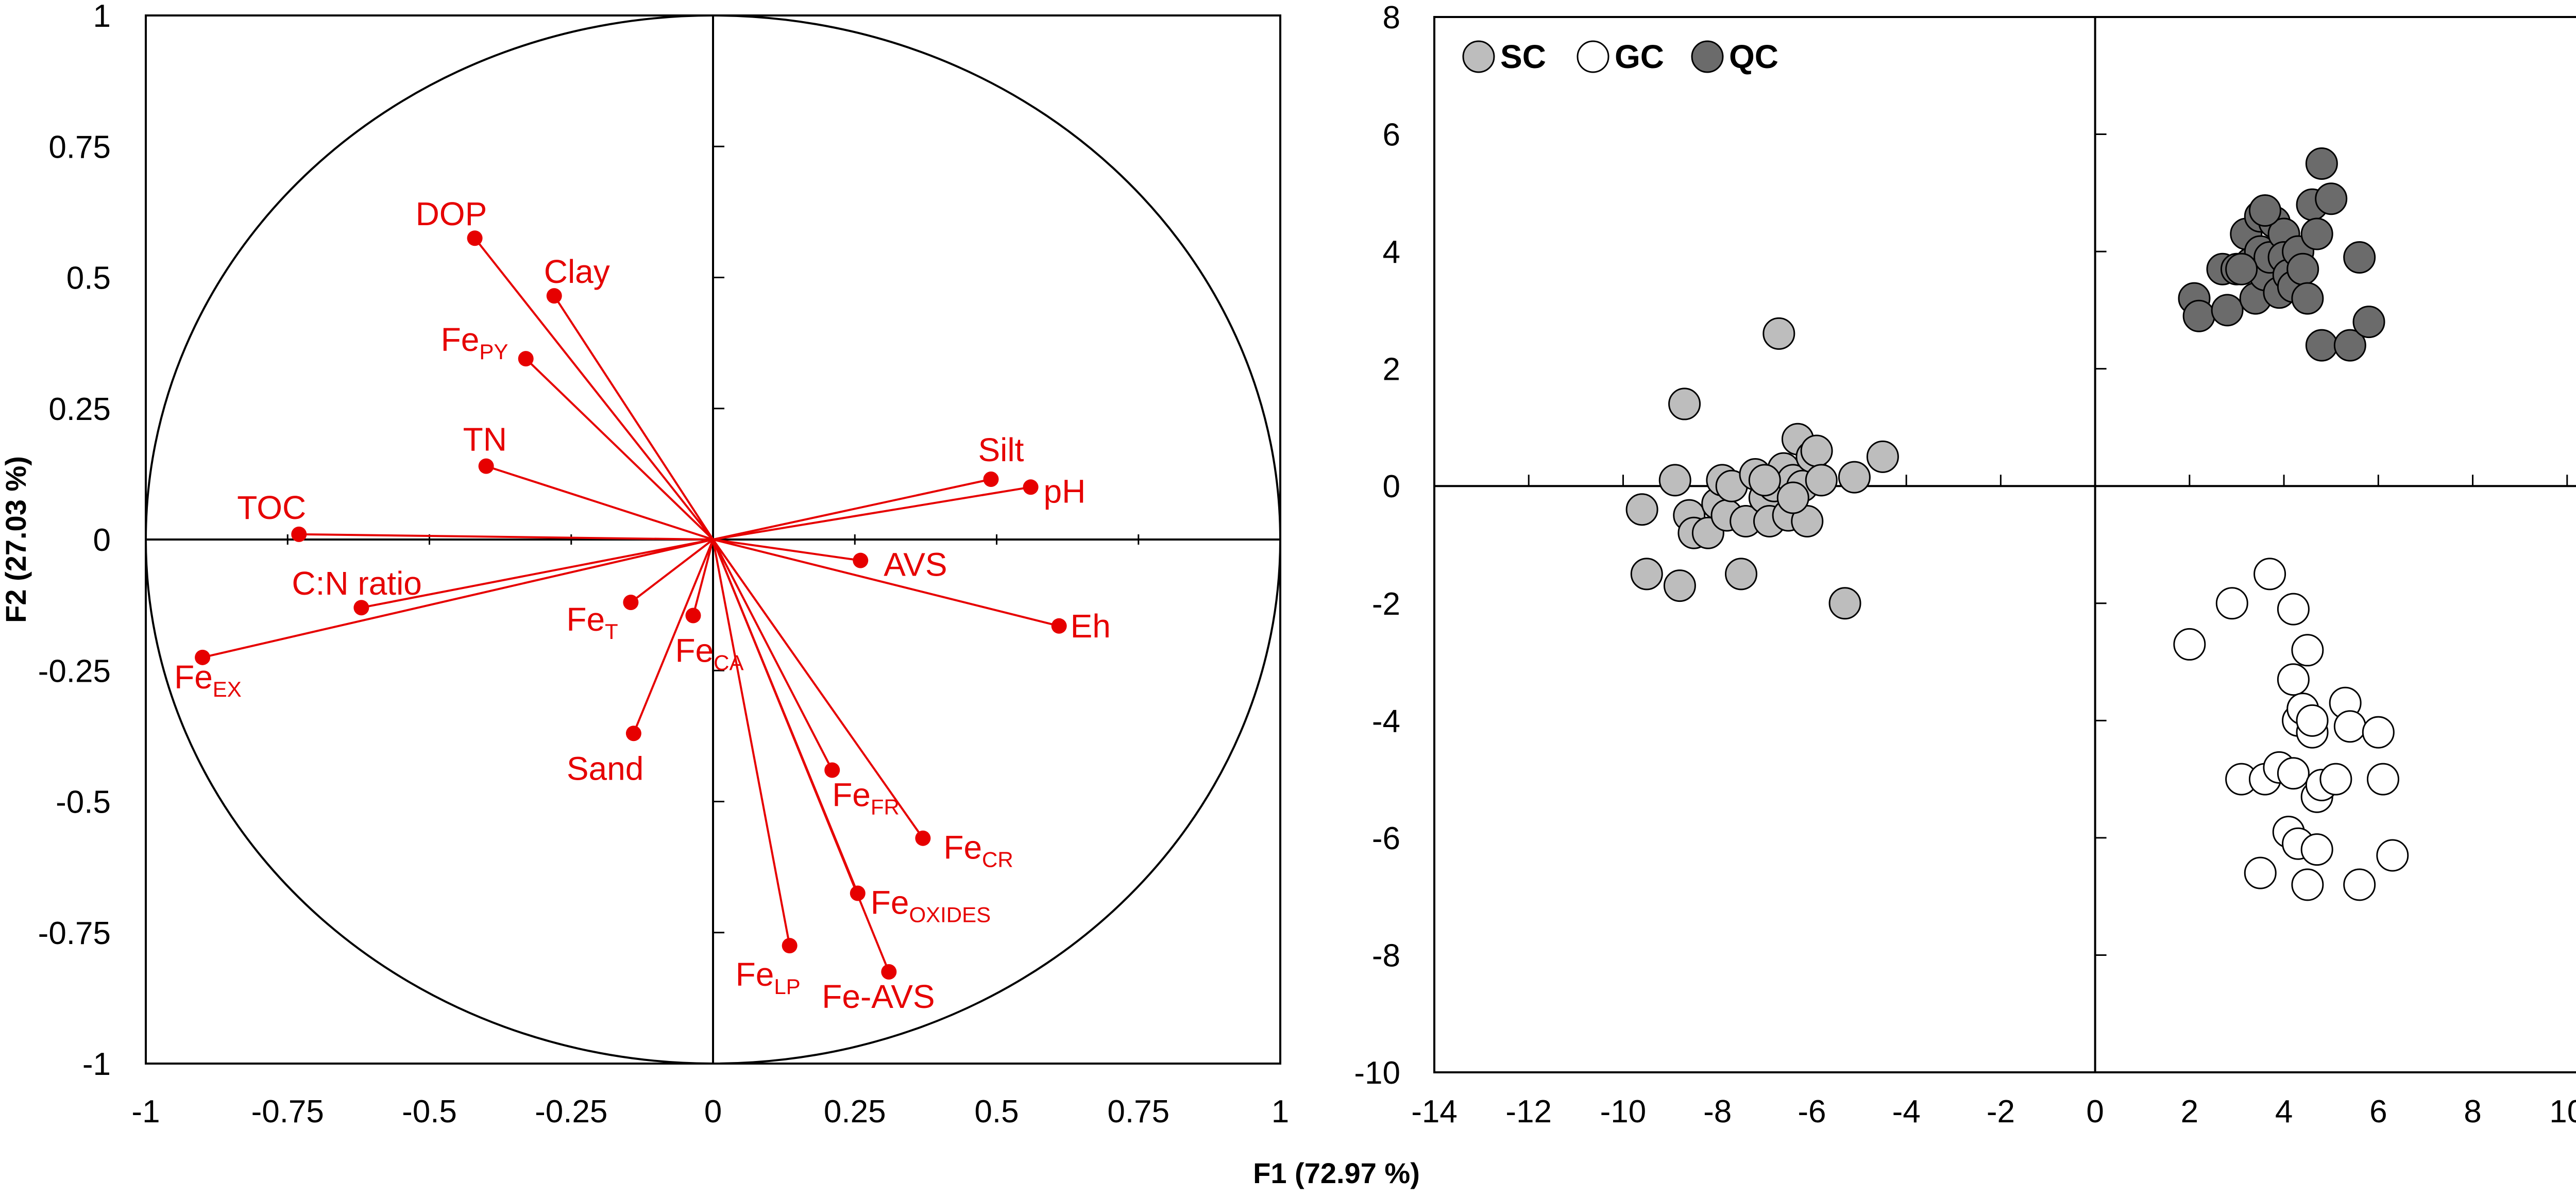 The width and height of the screenshot is (2576, 1196). What do you see at coordinates (713, 1112) in the screenshot?
I see `left-x-tick-label: 0` at bounding box center [713, 1112].